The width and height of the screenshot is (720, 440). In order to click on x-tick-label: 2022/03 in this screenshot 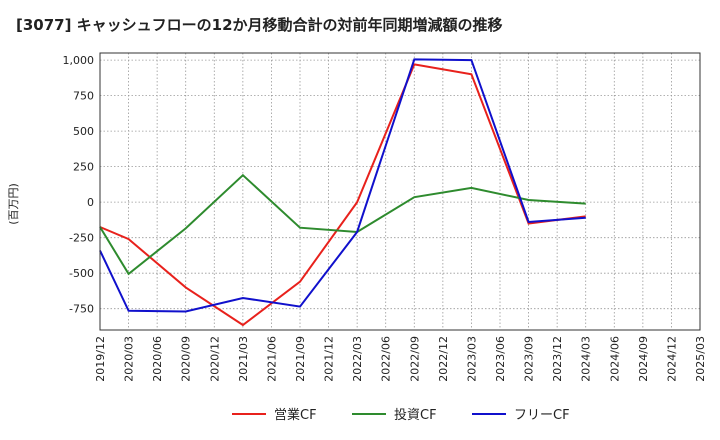, I will do `click(357, 359)`.